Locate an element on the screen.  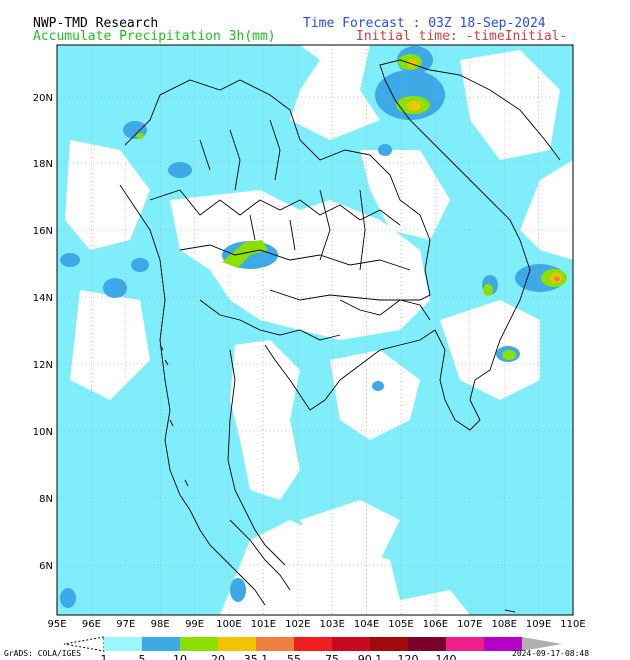
longitude-label: 100E is located at coordinates (228, 624).